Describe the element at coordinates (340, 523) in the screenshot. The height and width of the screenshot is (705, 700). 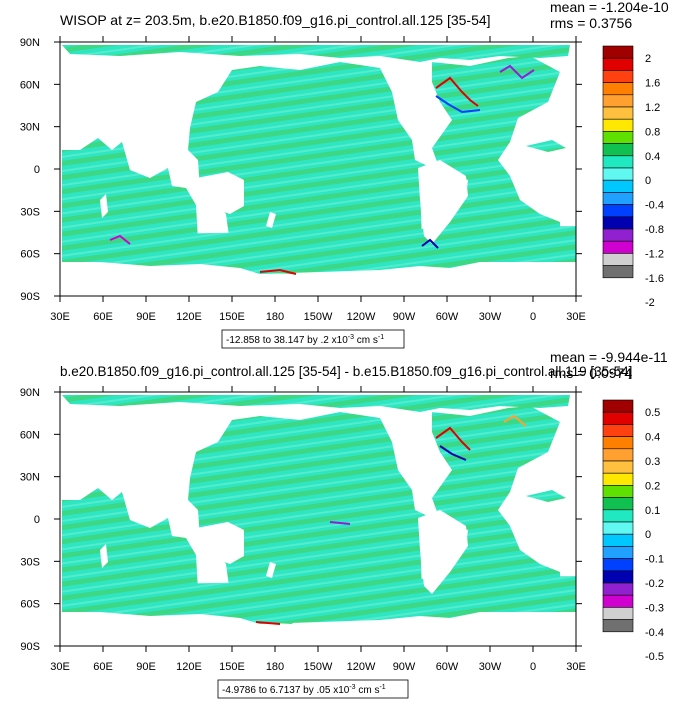
I see `equatorial-anomaly` at that location.